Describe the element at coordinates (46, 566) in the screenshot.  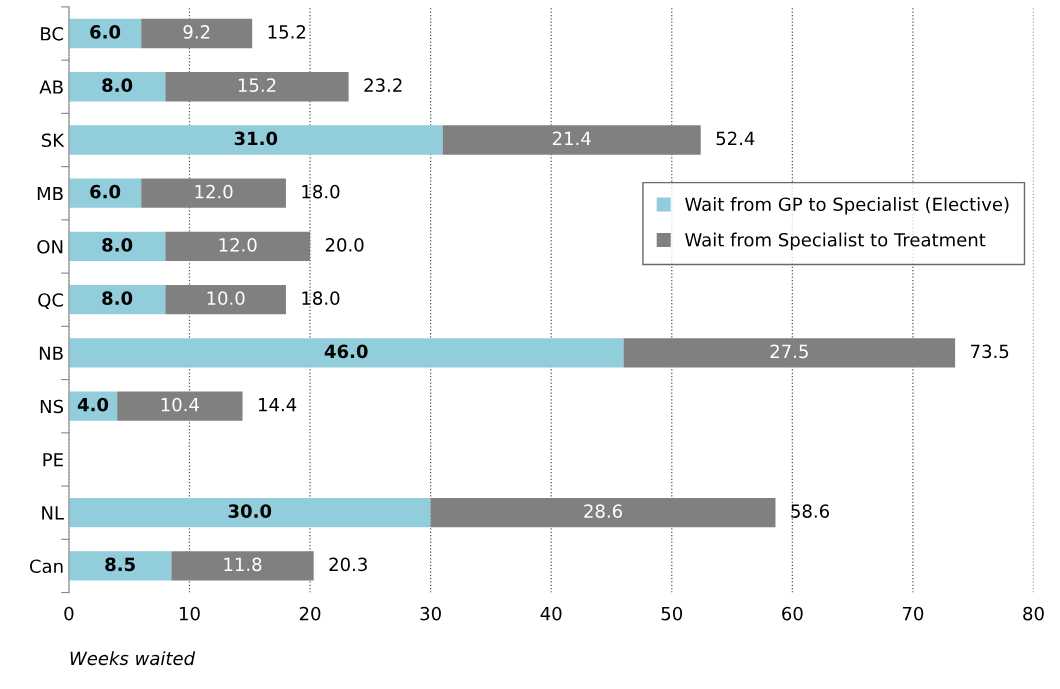
I see `y-tick-label: Can` at that location.